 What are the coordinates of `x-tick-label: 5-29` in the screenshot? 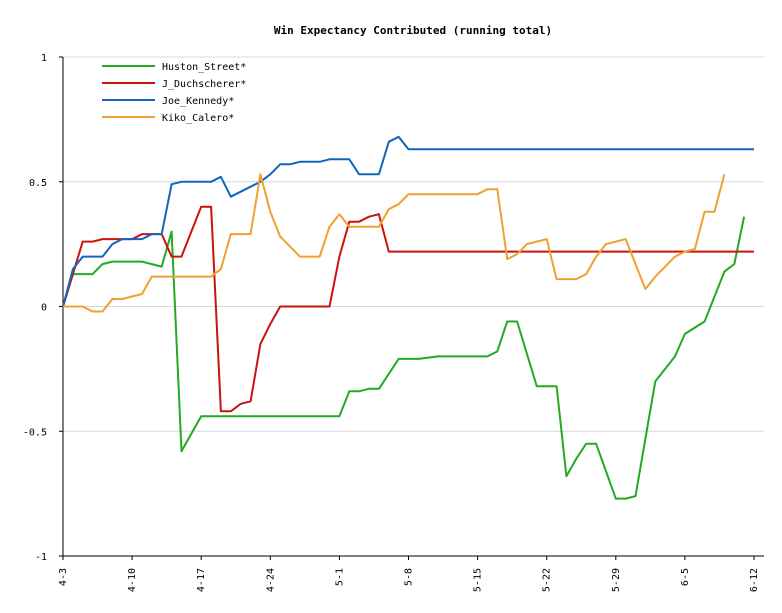 It's located at (616, 580).